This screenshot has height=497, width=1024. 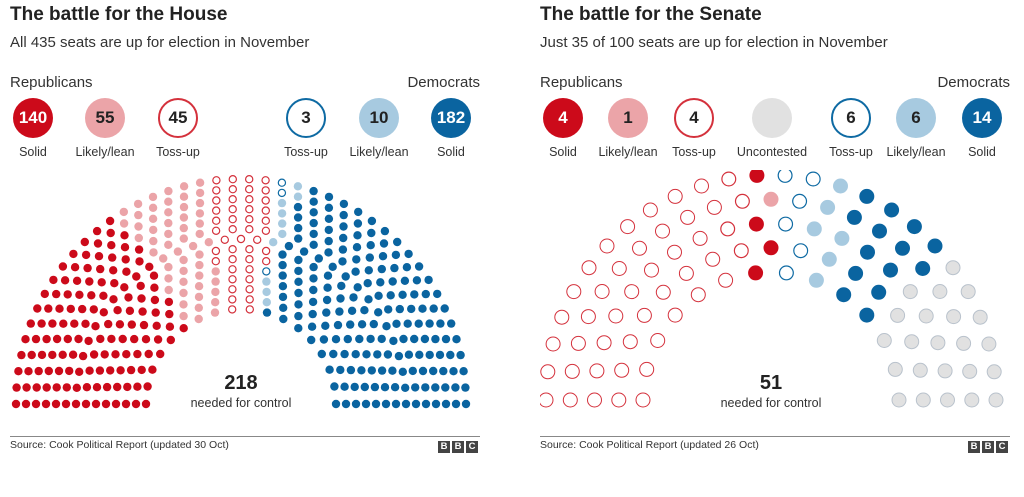 What do you see at coordinates (785, 176) in the screenshot?
I see `seat-democrats-toss-up` at bounding box center [785, 176].